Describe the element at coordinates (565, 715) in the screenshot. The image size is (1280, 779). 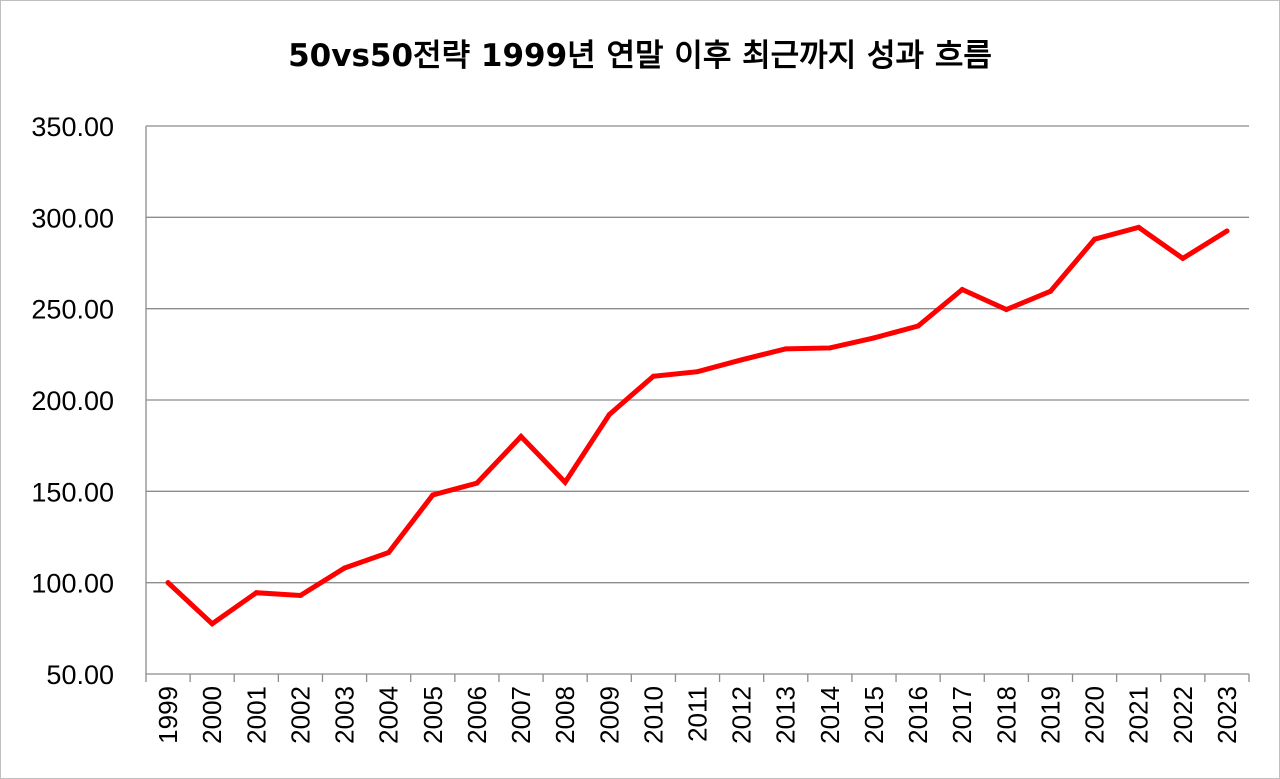
I see `x-tick-label: 2008` at that location.